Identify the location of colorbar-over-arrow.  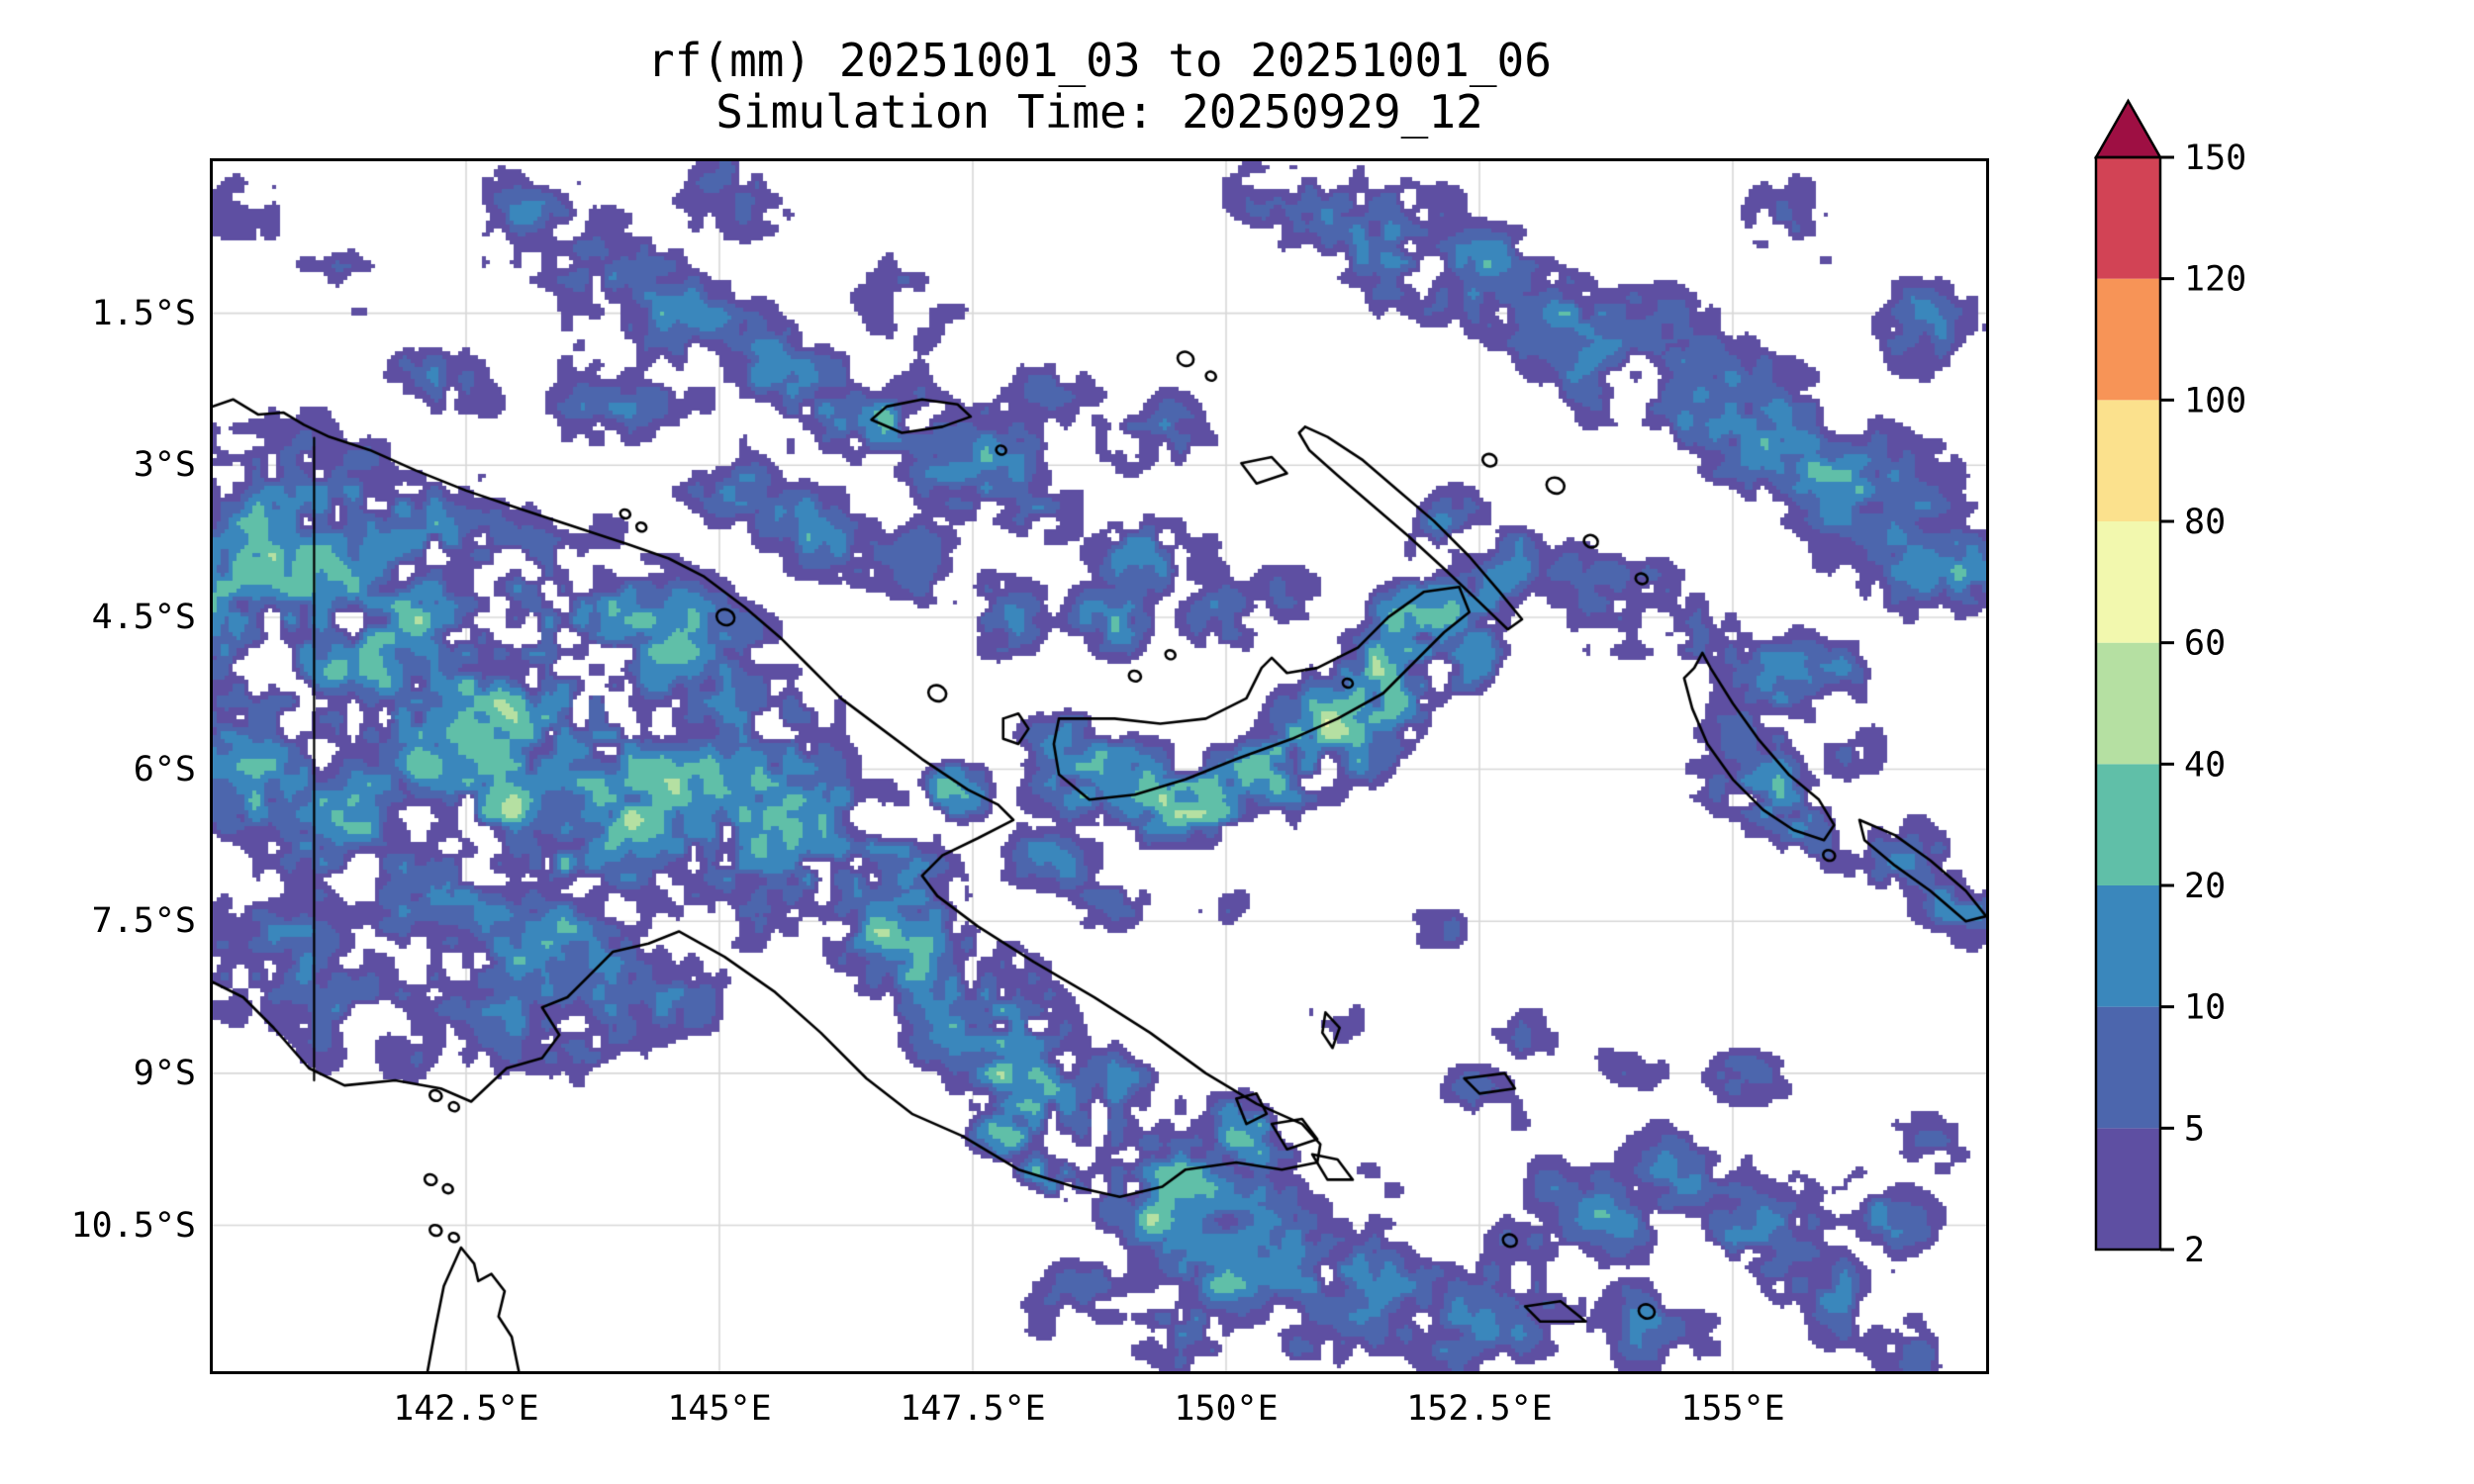
(2128, 128).